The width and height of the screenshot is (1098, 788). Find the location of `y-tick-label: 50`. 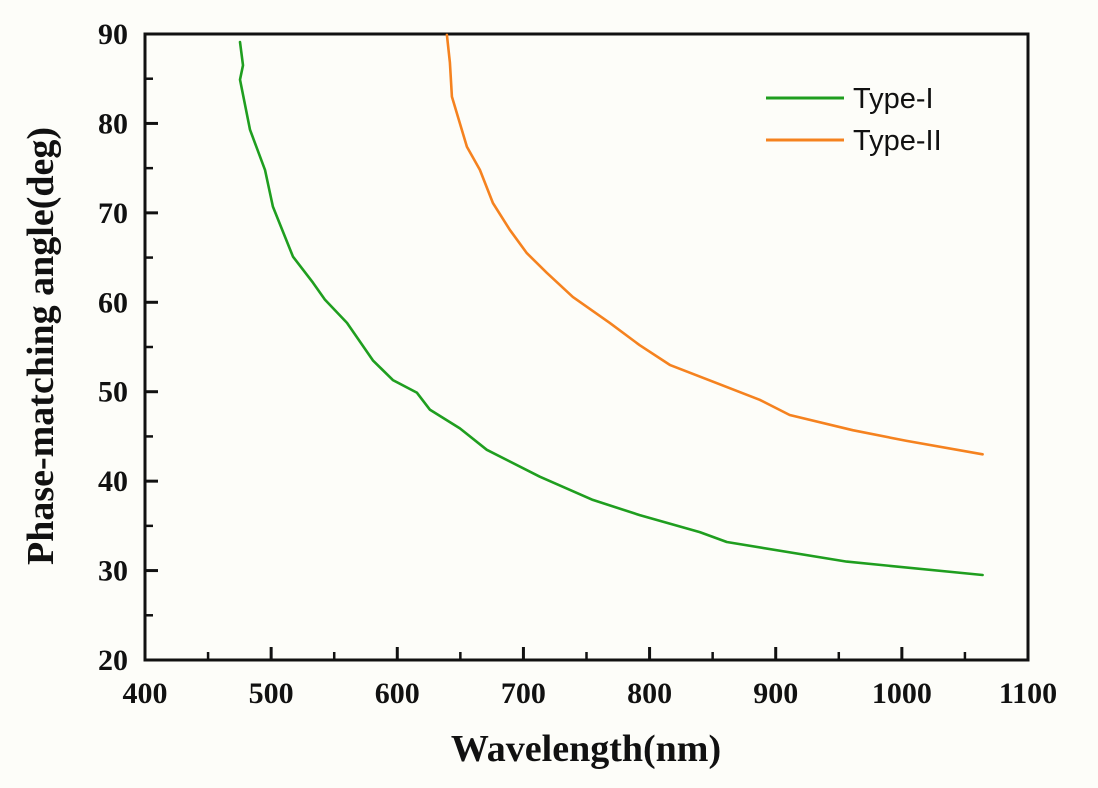

y-tick-label: 50 is located at coordinates (113, 392).